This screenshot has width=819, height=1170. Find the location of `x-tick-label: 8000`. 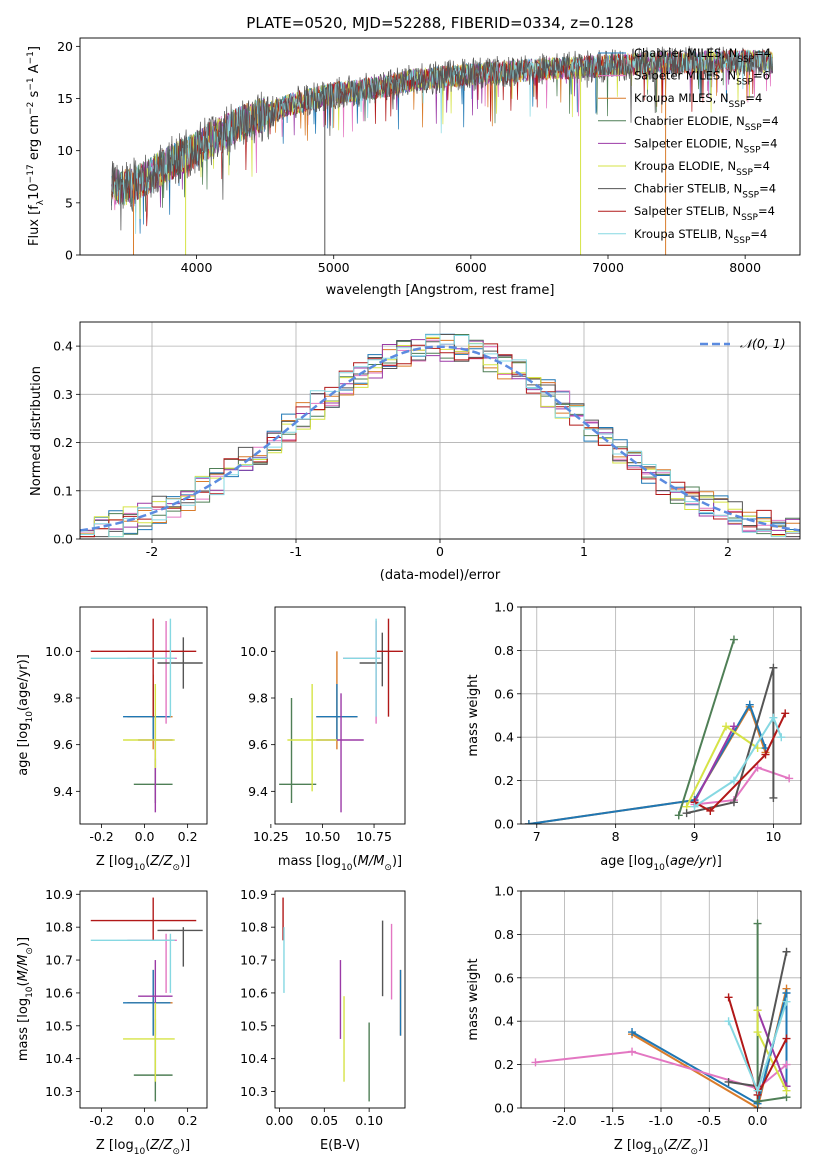

x-tick-label: 8000 is located at coordinates (745, 267).